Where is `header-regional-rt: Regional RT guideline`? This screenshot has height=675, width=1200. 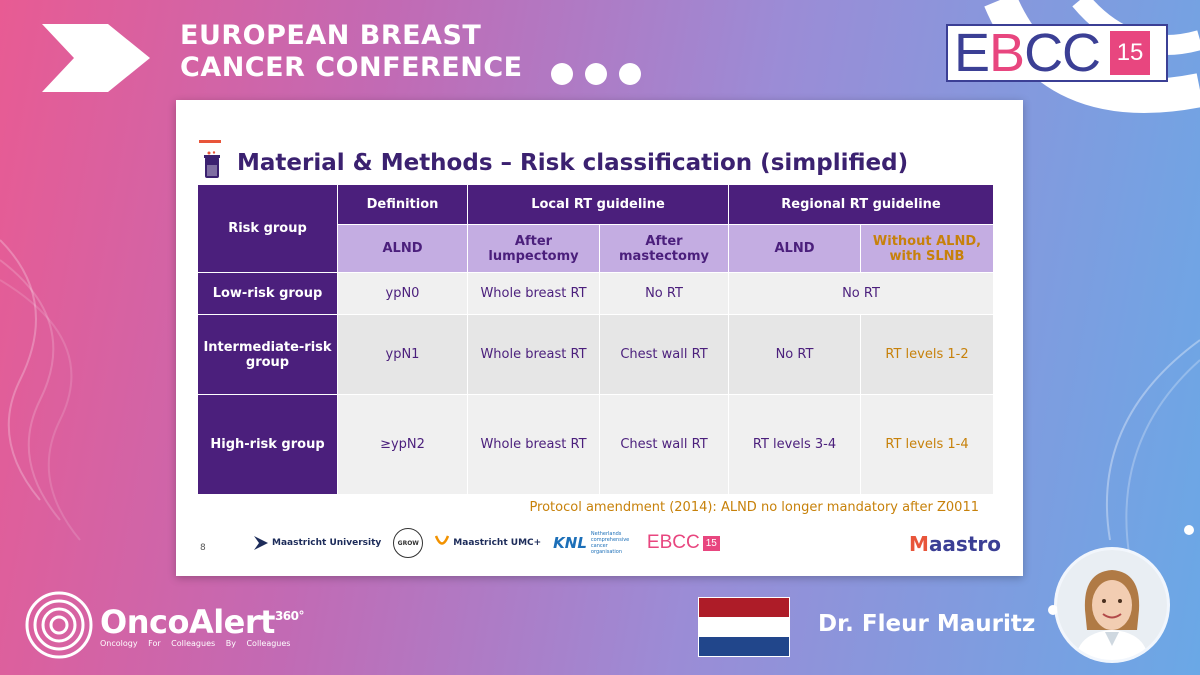
header-regional-rt: Regional RT guideline is located at coordinates (861, 204).